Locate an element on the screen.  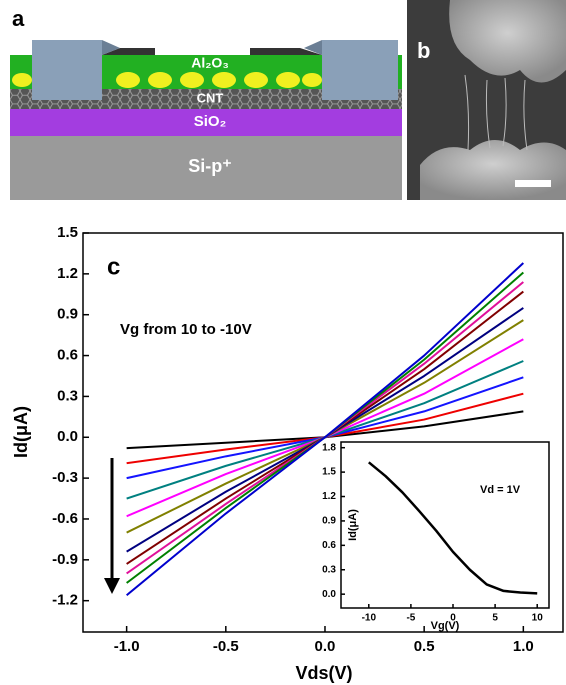
layer-label: CNT is located at coordinates (210, 97).